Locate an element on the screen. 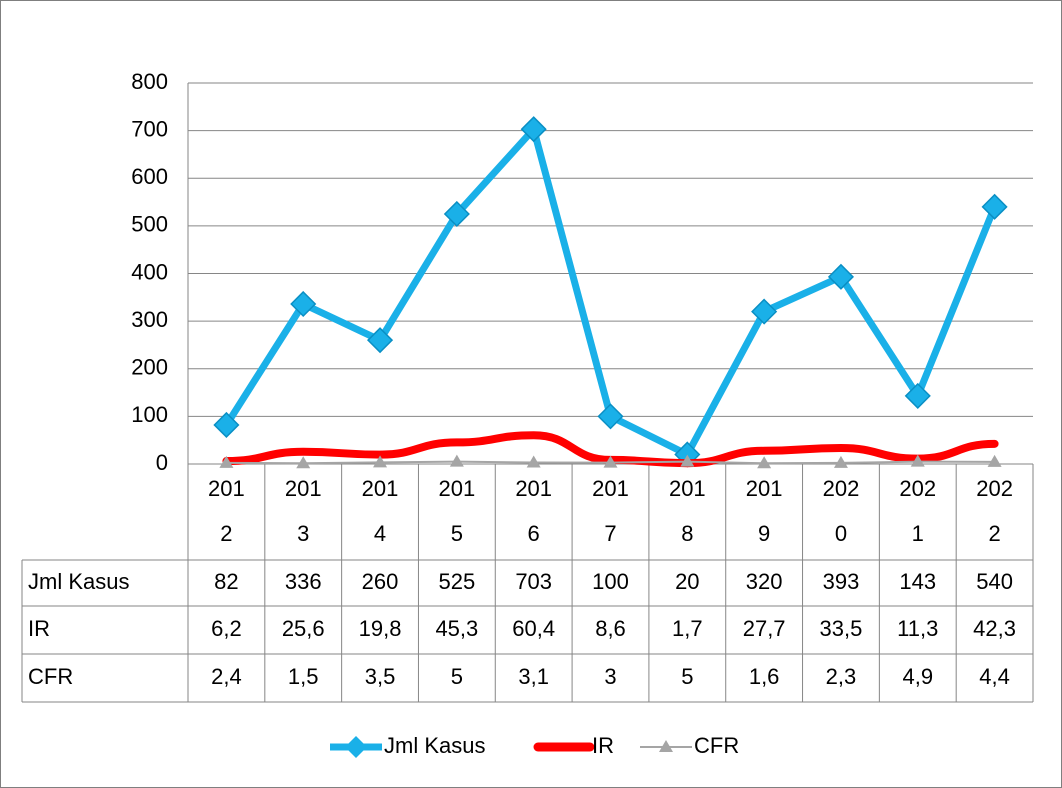 This screenshot has width=1062, height=788. legend-label: CFR is located at coordinates (716, 745).